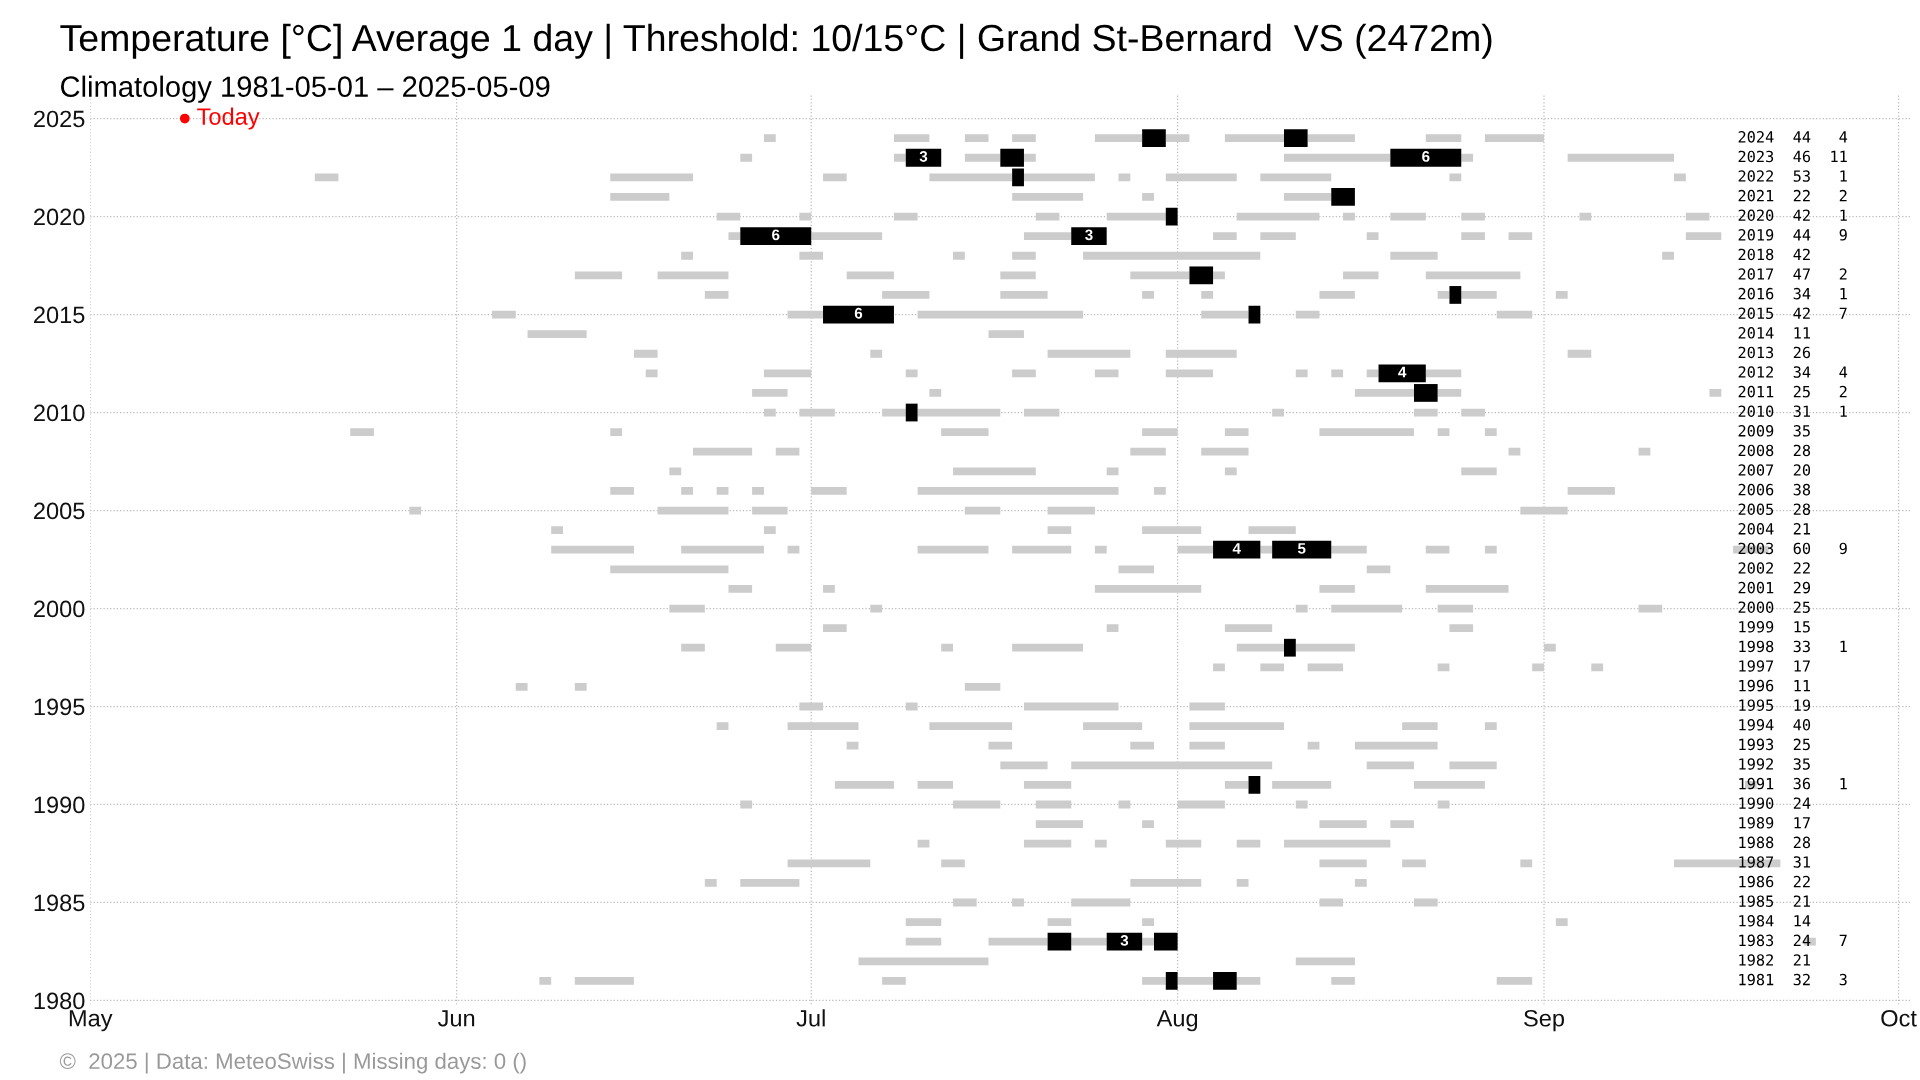 The height and width of the screenshot is (1080, 1920). I want to click on annotation: 2015 42 7, so click(1792, 313).